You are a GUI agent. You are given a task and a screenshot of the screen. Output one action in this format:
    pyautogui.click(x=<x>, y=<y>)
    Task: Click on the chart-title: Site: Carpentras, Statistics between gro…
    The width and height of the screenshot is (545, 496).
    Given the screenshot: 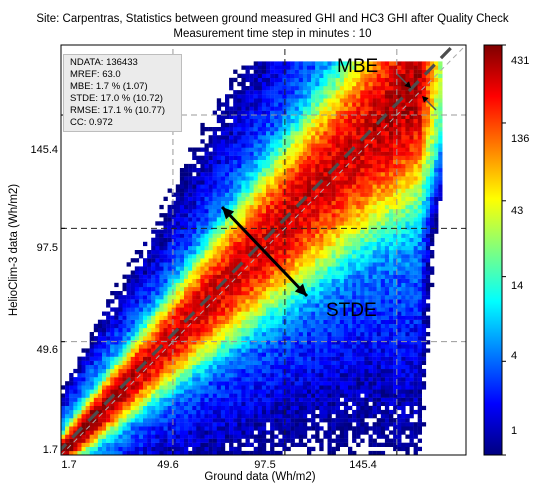 What is the action you would take?
    pyautogui.click(x=272, y=19)
    